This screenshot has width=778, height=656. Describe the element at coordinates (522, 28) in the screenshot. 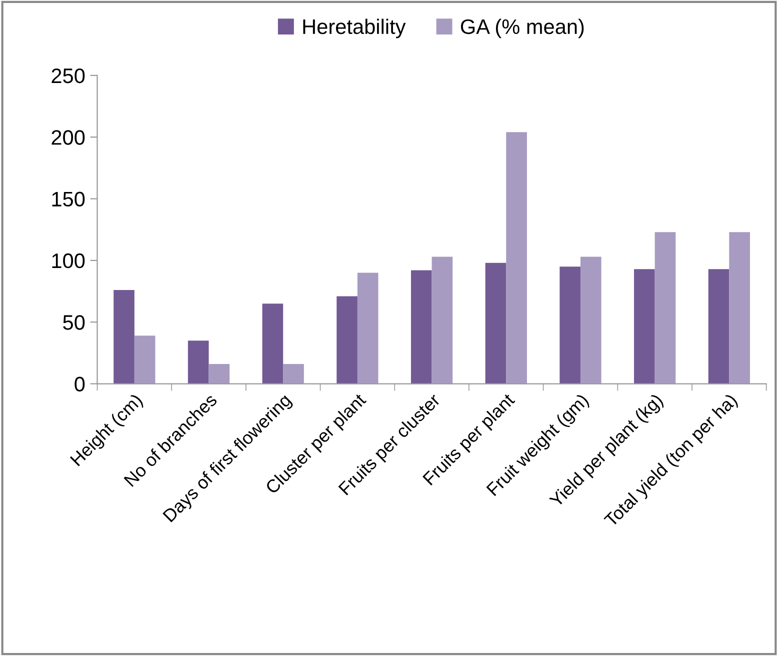

I see `legend-label: GA (% mean)` at that location.